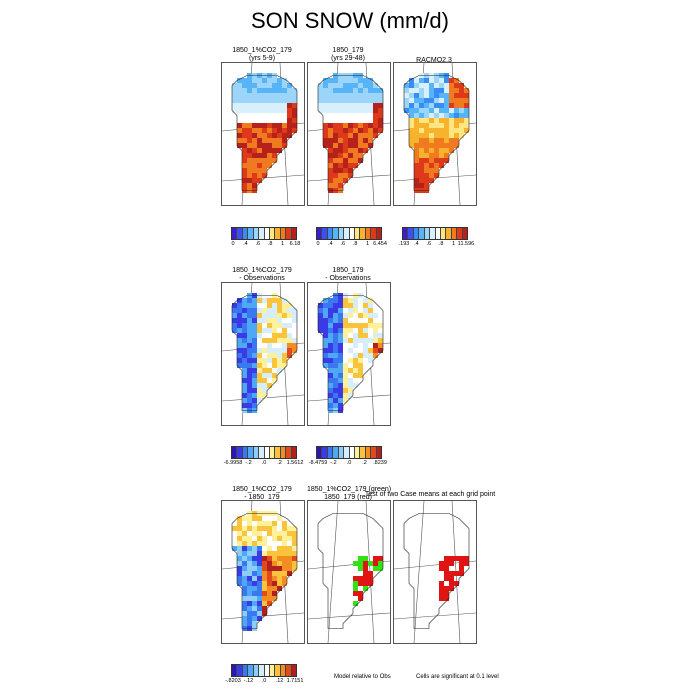  Describe the element at coordinates (466, 244) in the screenshot. I see `colorbar-tick-label: 11.596` at that location.